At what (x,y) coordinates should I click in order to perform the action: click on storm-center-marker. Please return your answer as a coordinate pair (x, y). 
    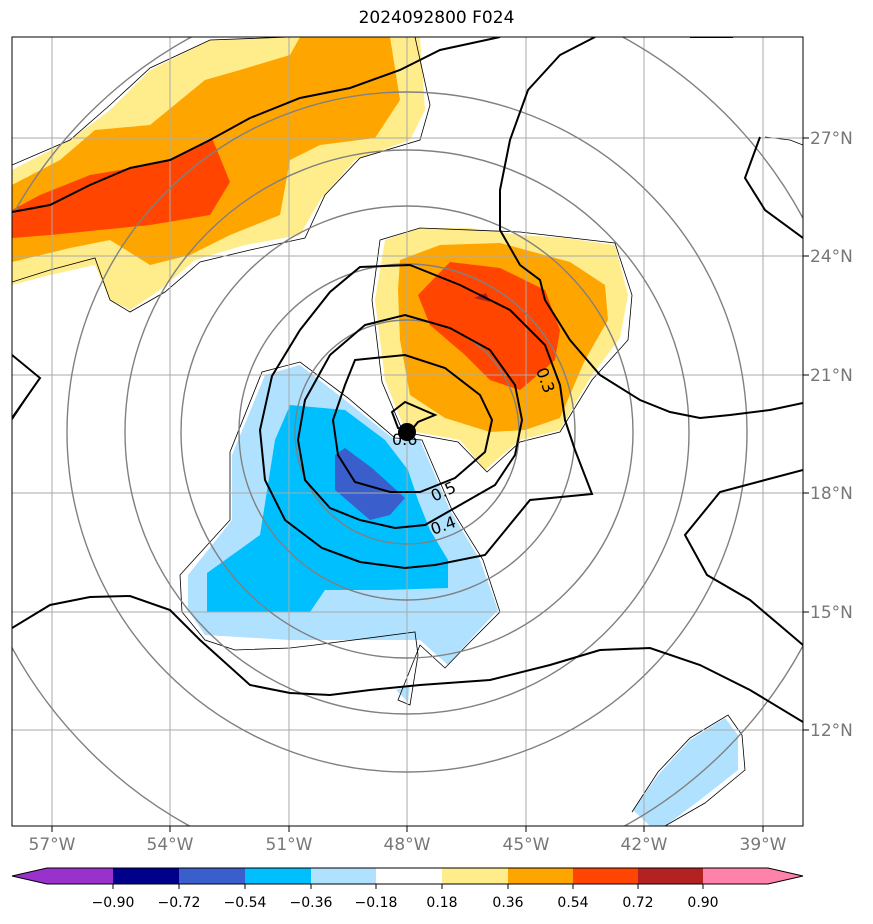
    Looking at the image, I should click on (407, 432).